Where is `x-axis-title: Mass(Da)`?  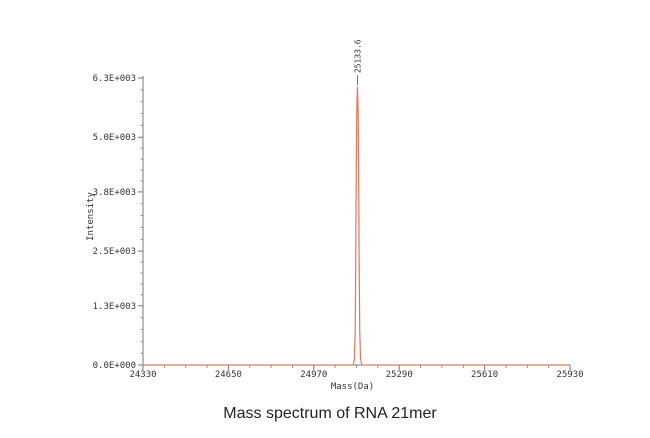 x-axis-title: Mass(Da) is located at coordinates (352, 387).